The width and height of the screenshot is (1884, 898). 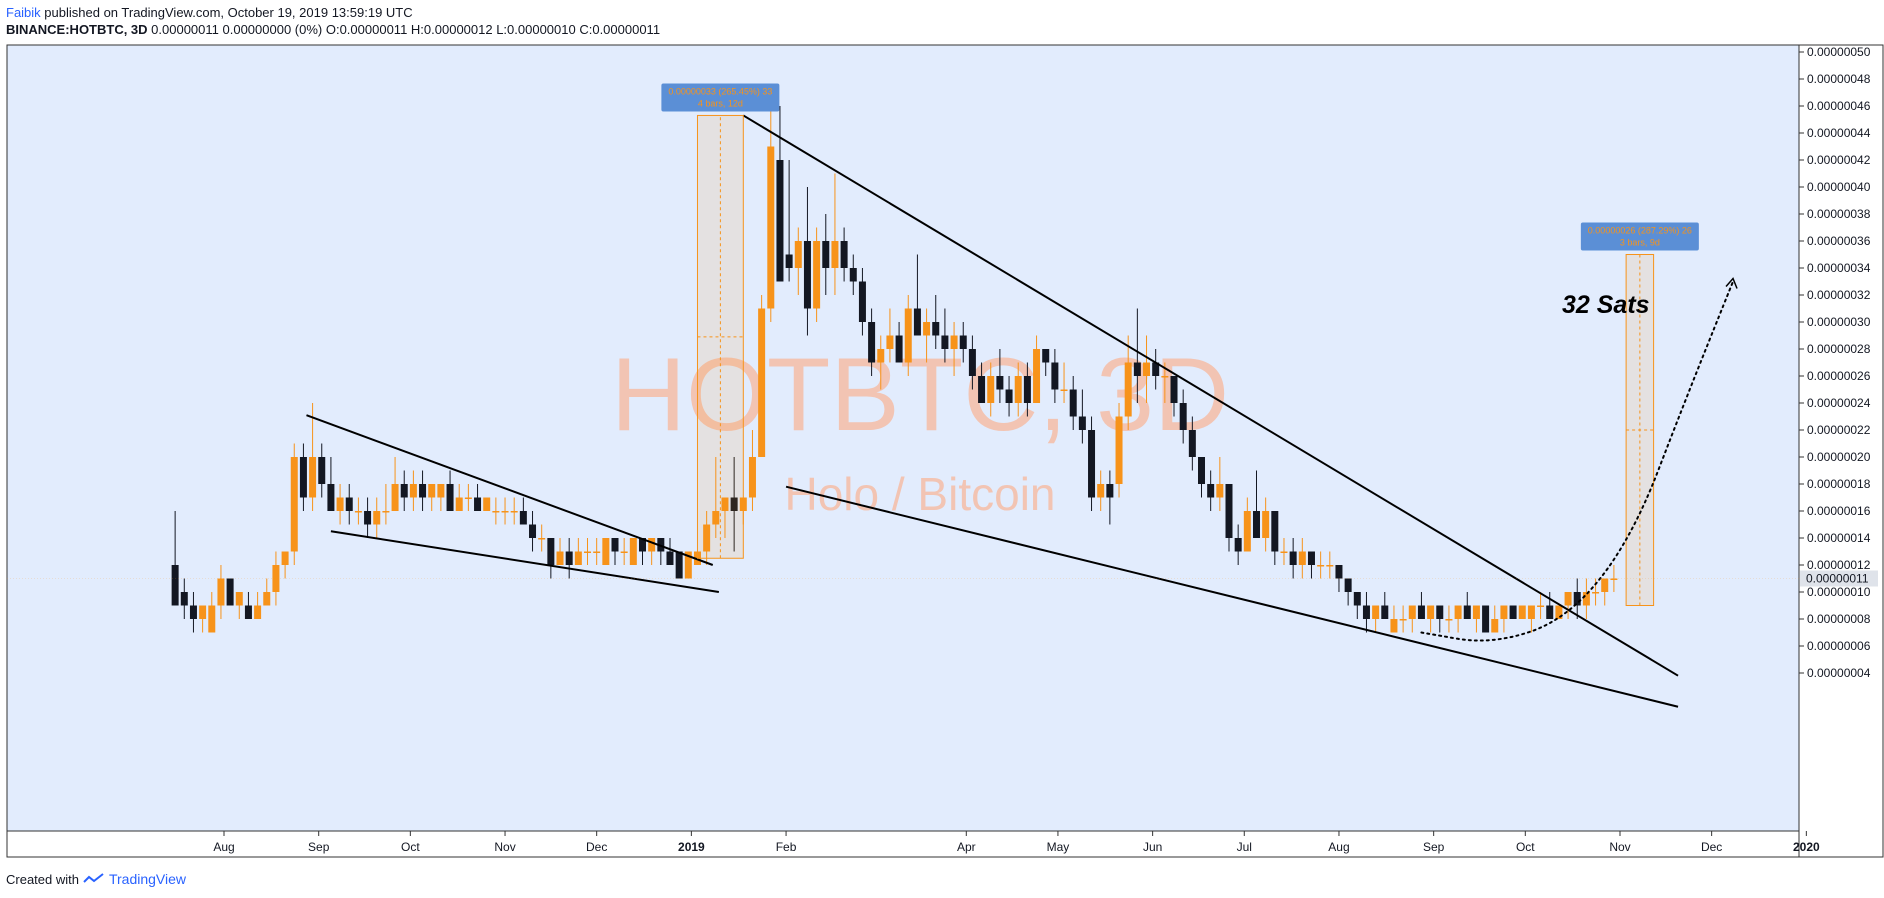 What do you see at coordinates (1839, 673) in the screenshot?
I see `y-tick-label: 0.00000004` at bounding box center [1839, 673].